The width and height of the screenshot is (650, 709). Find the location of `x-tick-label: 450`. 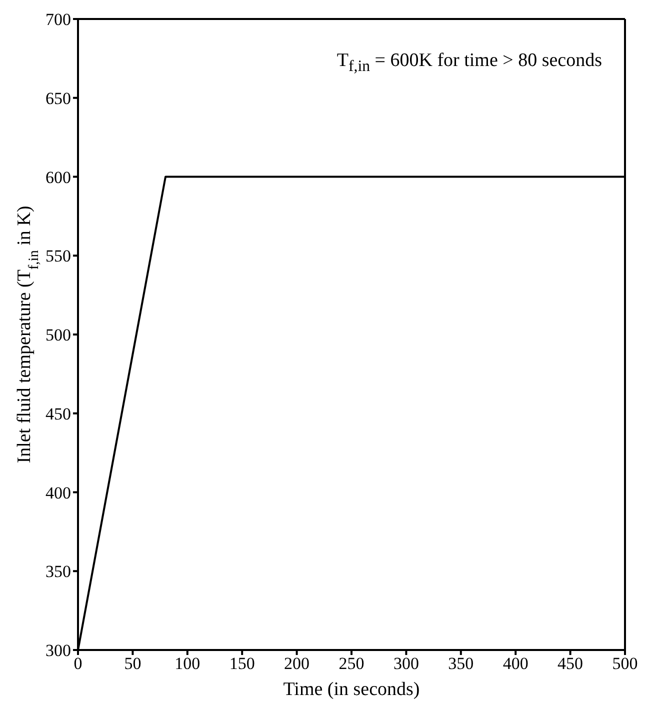

x-tick-label: 450 is located at coordinates (571, 664).